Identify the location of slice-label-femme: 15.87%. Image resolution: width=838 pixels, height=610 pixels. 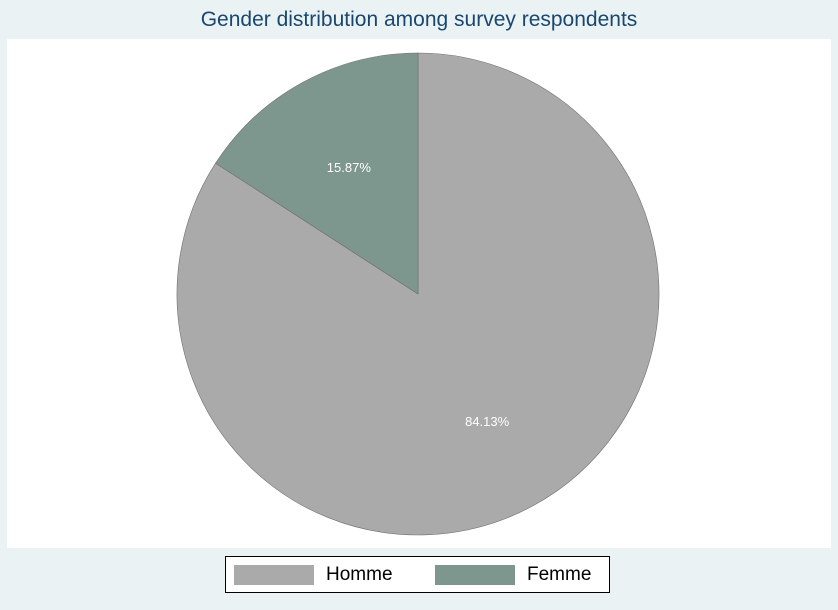
(349, 167).